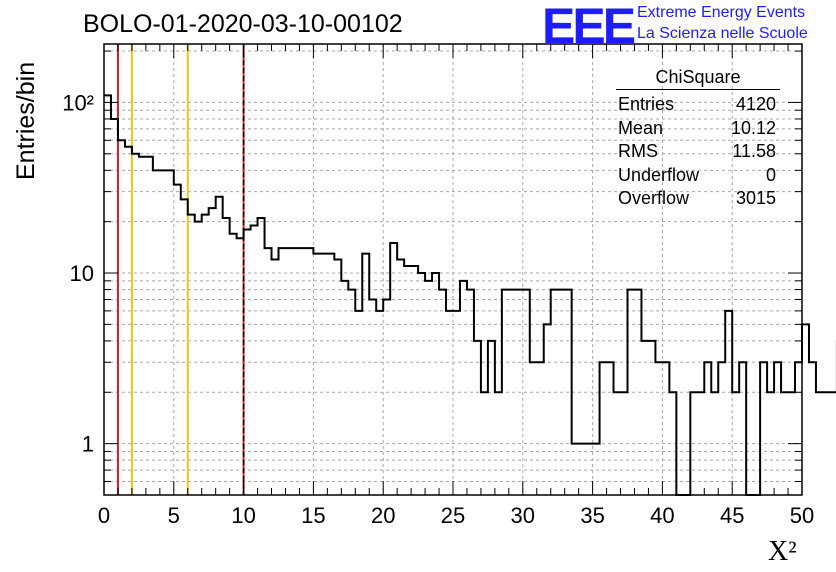 The width and height of the screenshot is (836, 572). What do you see at coordinates (698, 199) in the screenshot?
I see `stats-row-overflow: Overflow 3015` at bounding box center [698, 199].